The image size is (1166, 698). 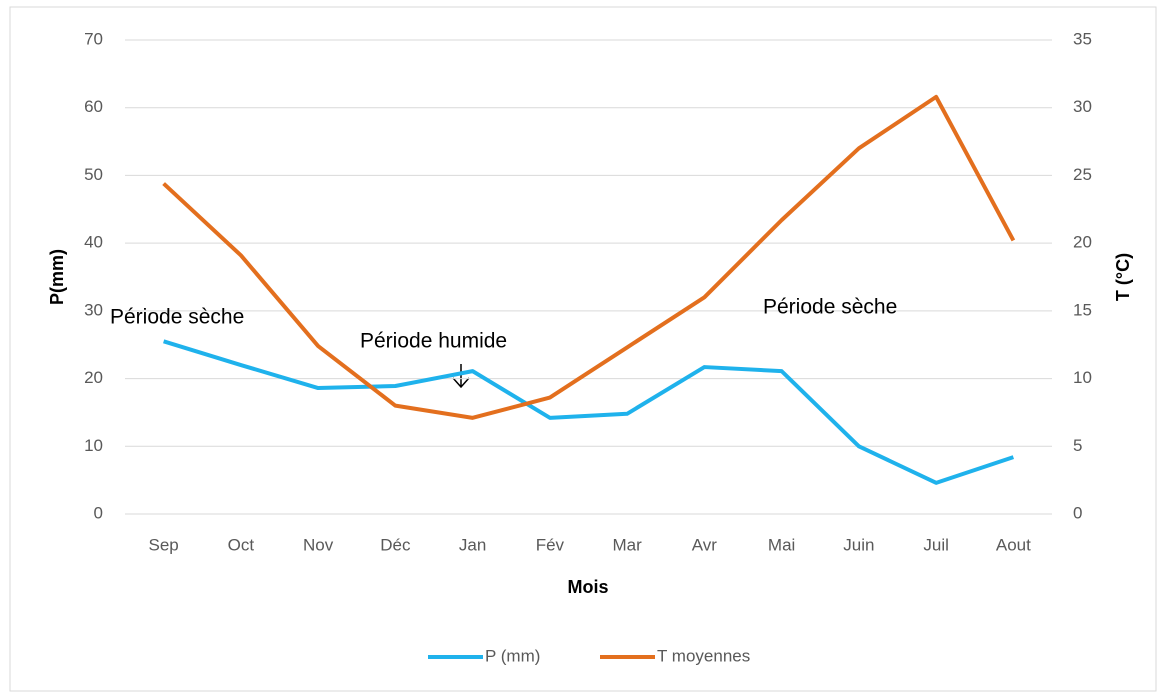 I want to click on y2-tick-label: 15, so click(x=1082, y=309).